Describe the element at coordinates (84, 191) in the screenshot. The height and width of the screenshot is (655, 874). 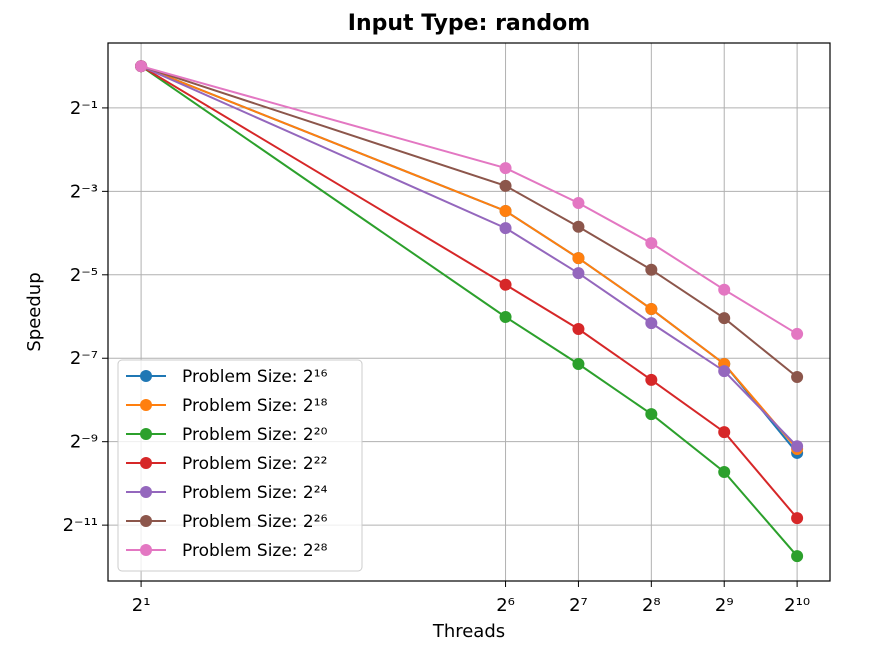
I see `y-tick-label: 2⁻³` at that location.